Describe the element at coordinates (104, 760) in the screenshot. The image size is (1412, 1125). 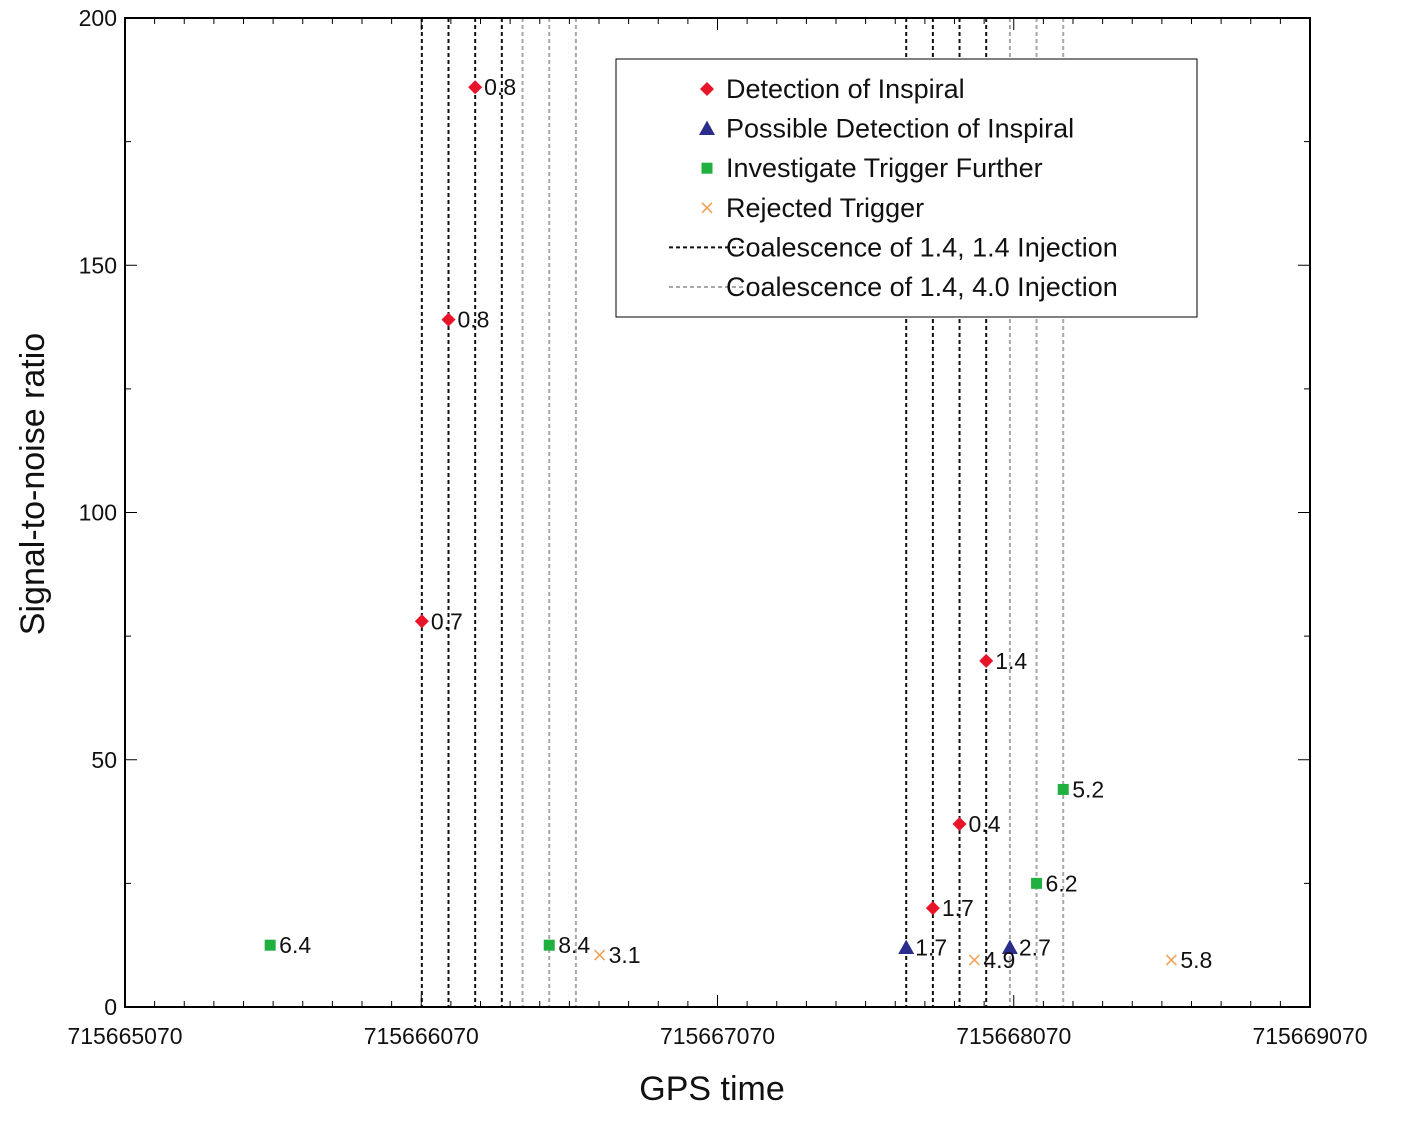
I see `y-tick-label: 50` at that location.